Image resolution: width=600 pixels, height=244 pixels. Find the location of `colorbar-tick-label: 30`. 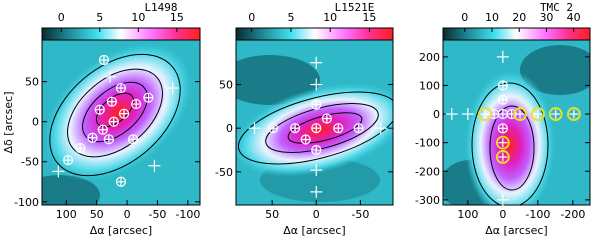

colorbar-tick-label: 30 is located at coordinates (546, 17).